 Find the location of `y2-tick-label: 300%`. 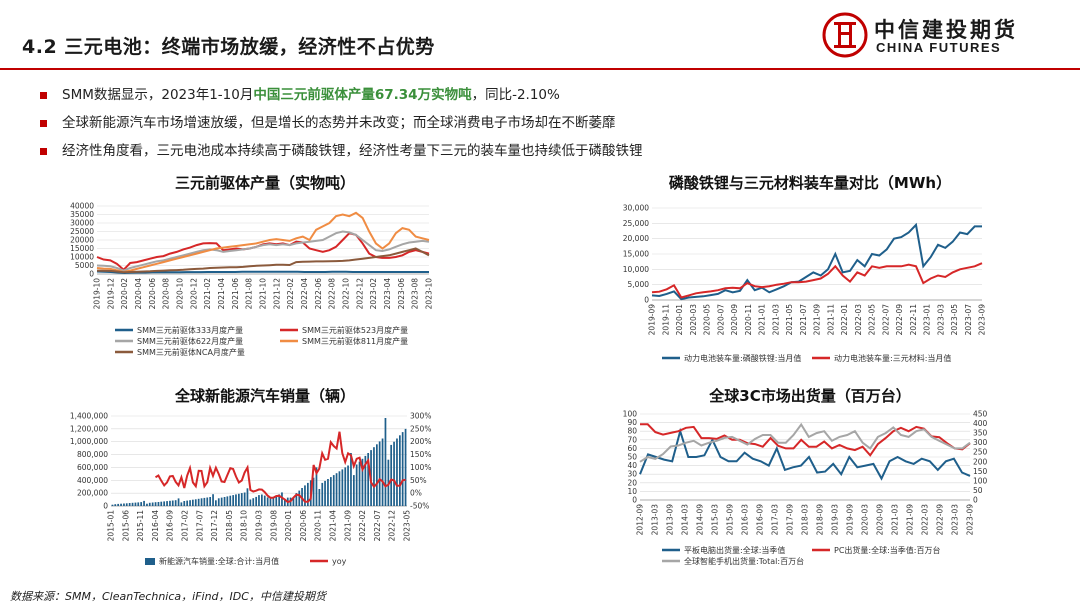

y2-tick-label: 300% is located at coordinates (420, 416).